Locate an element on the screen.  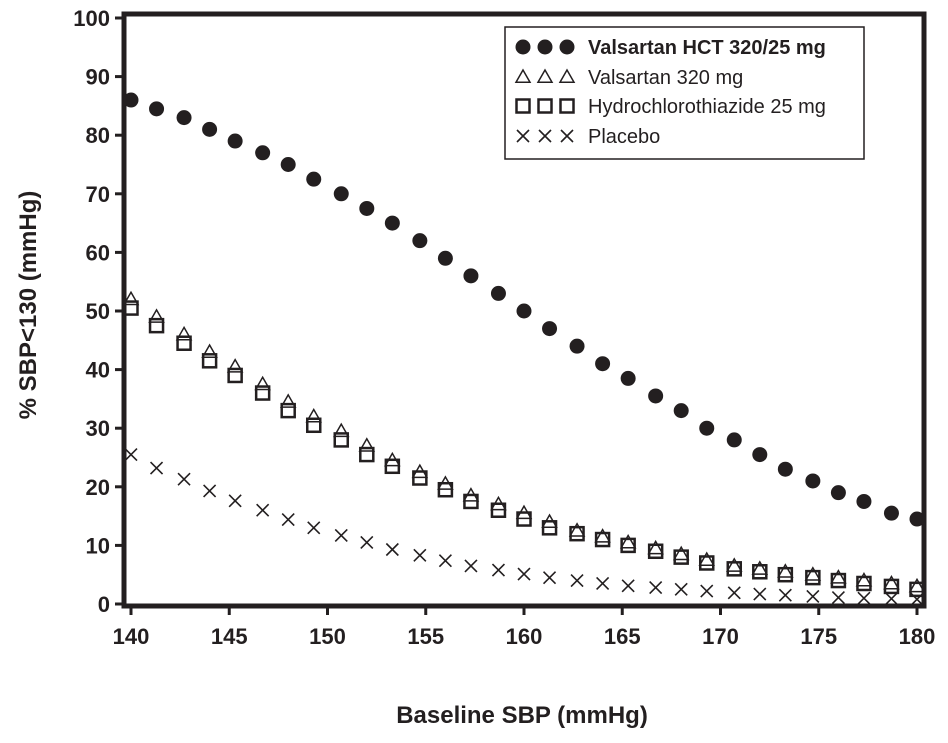
x-axis-ticks: 140 145 150 155 160 165 170 175 180 is located at coordinates (524, 627).